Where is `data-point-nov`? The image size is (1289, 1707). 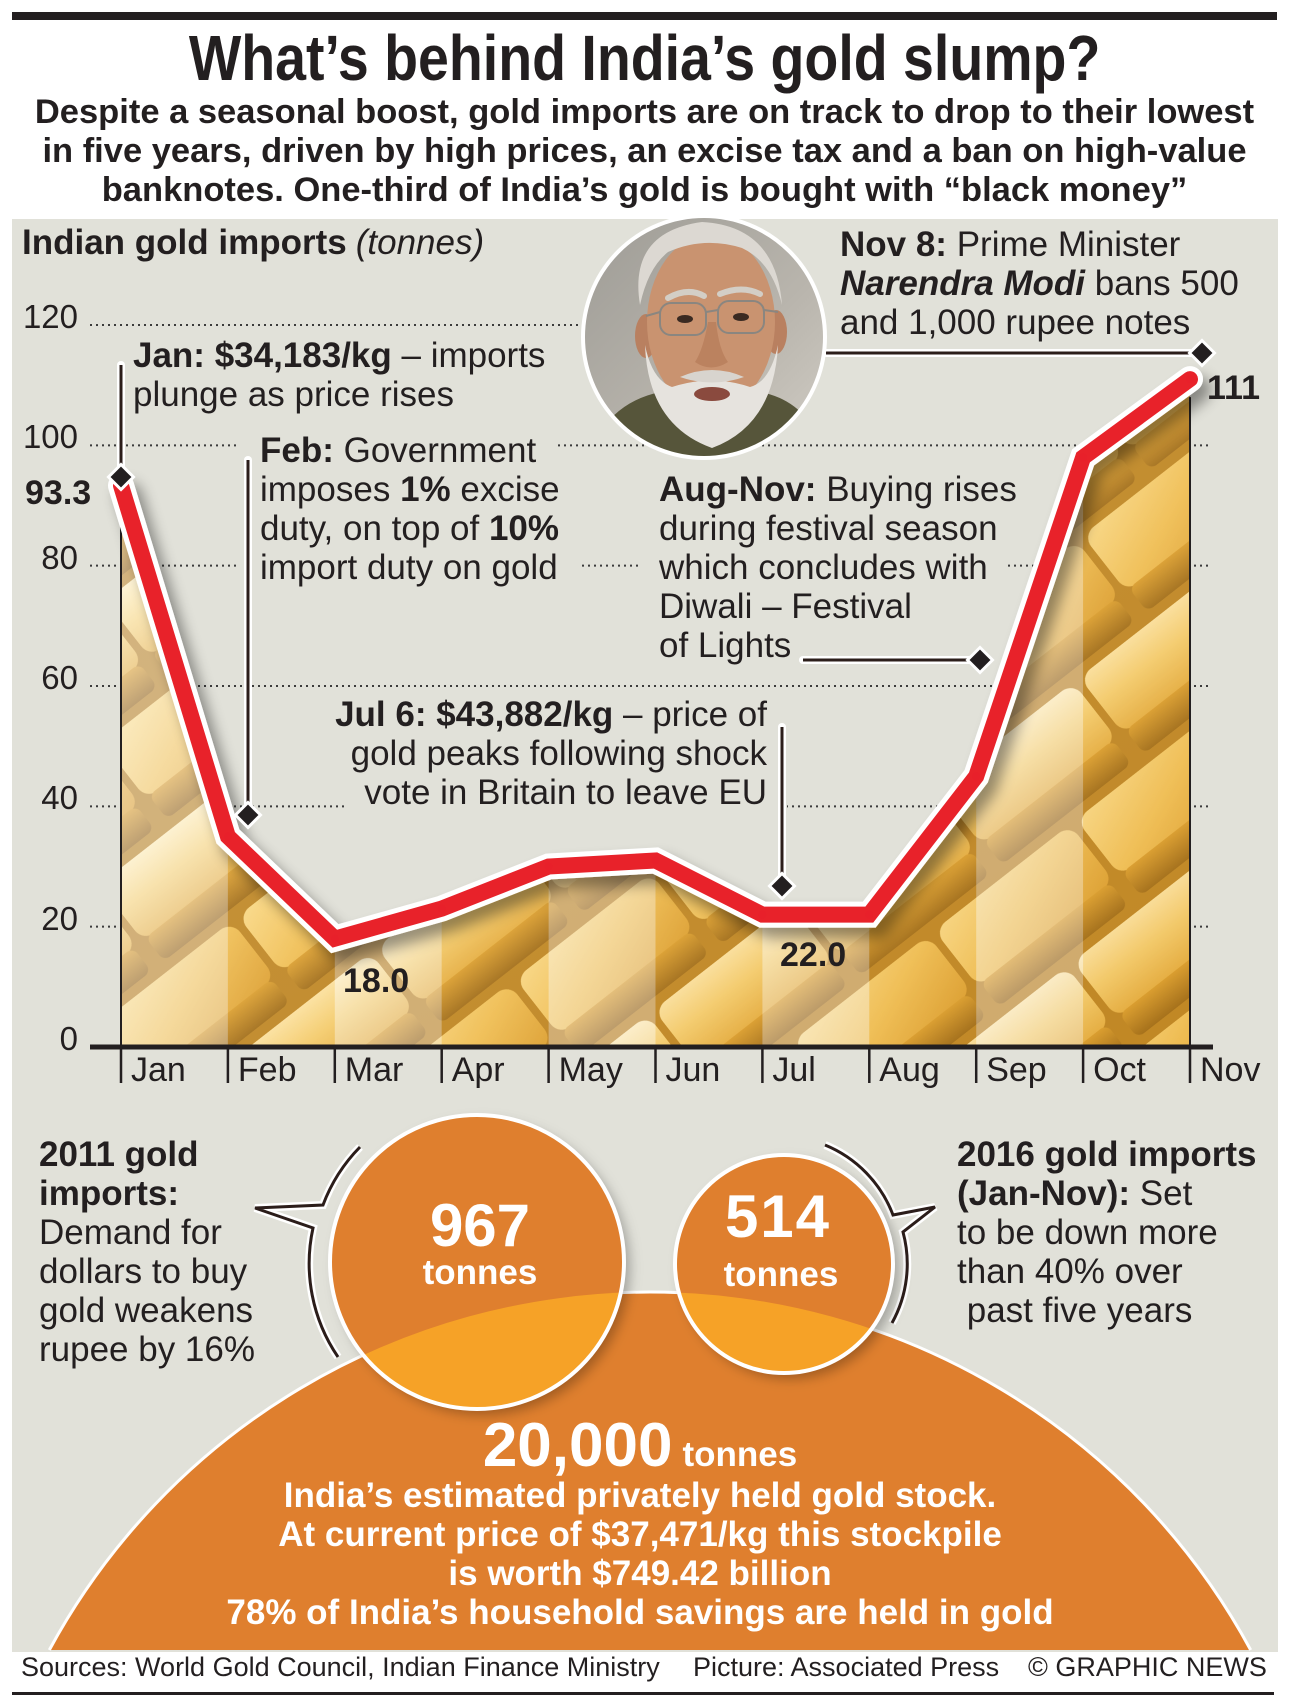
data-point-nov is located at coordinates (1190, 379).